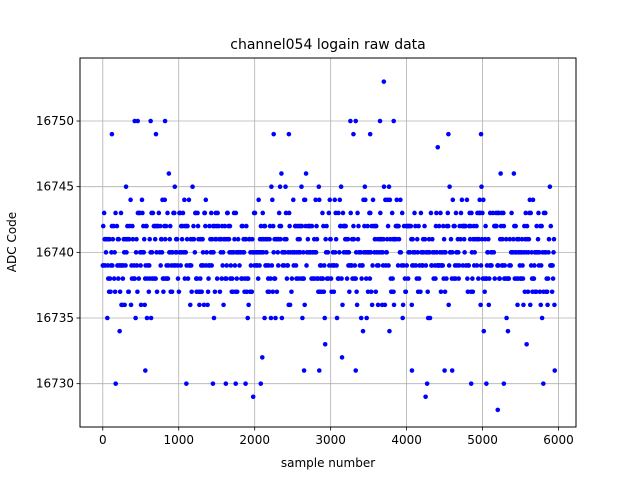 This screenshot has height=480, width=640. Describe the element at coordinates (58, 252) in the screenshot. I see `y-axis-ticks: 16730 16735 16740 16745 16750` at that location.